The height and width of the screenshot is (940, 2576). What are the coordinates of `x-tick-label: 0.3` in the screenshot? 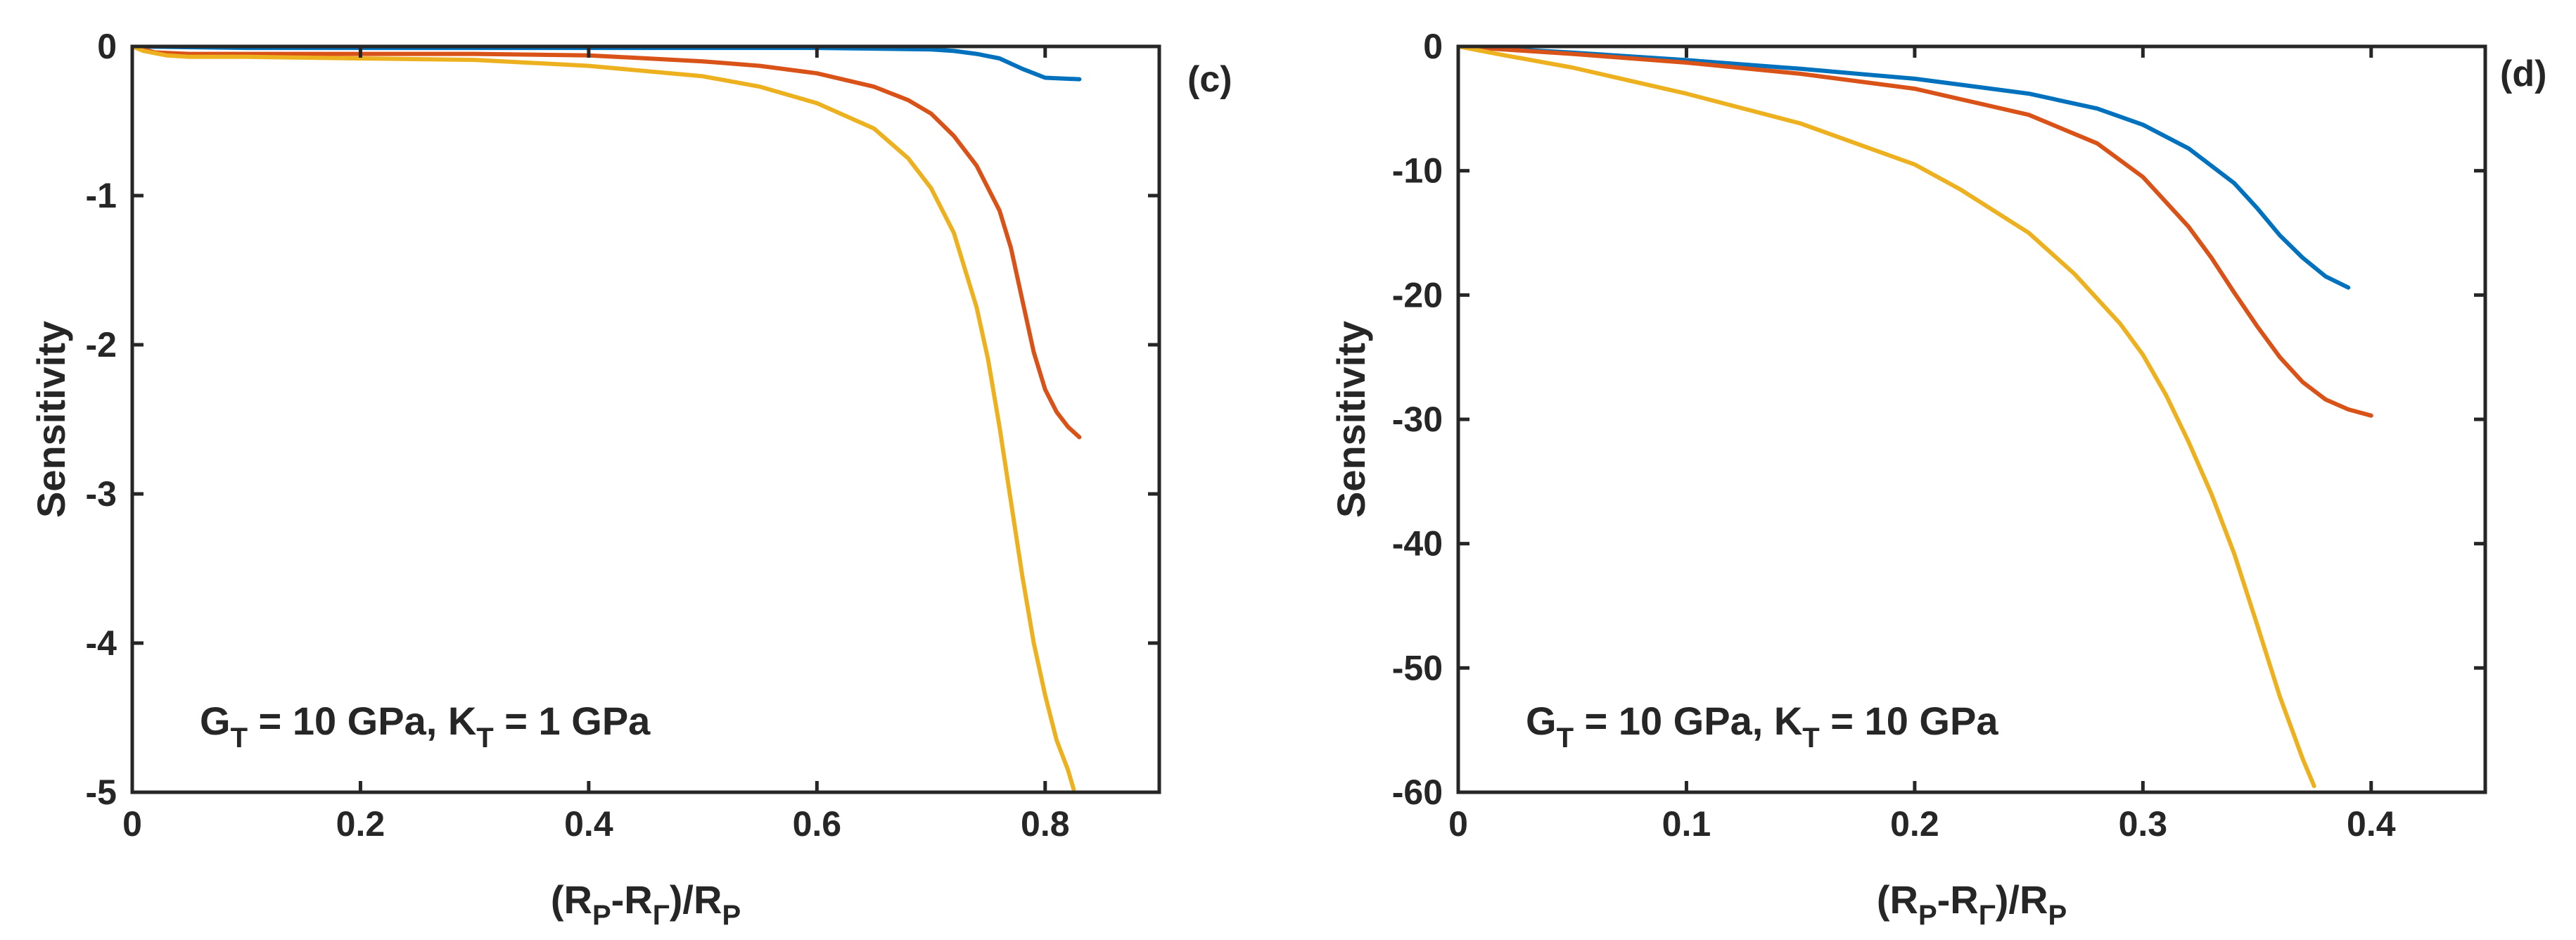 It's located at (2143, 824).